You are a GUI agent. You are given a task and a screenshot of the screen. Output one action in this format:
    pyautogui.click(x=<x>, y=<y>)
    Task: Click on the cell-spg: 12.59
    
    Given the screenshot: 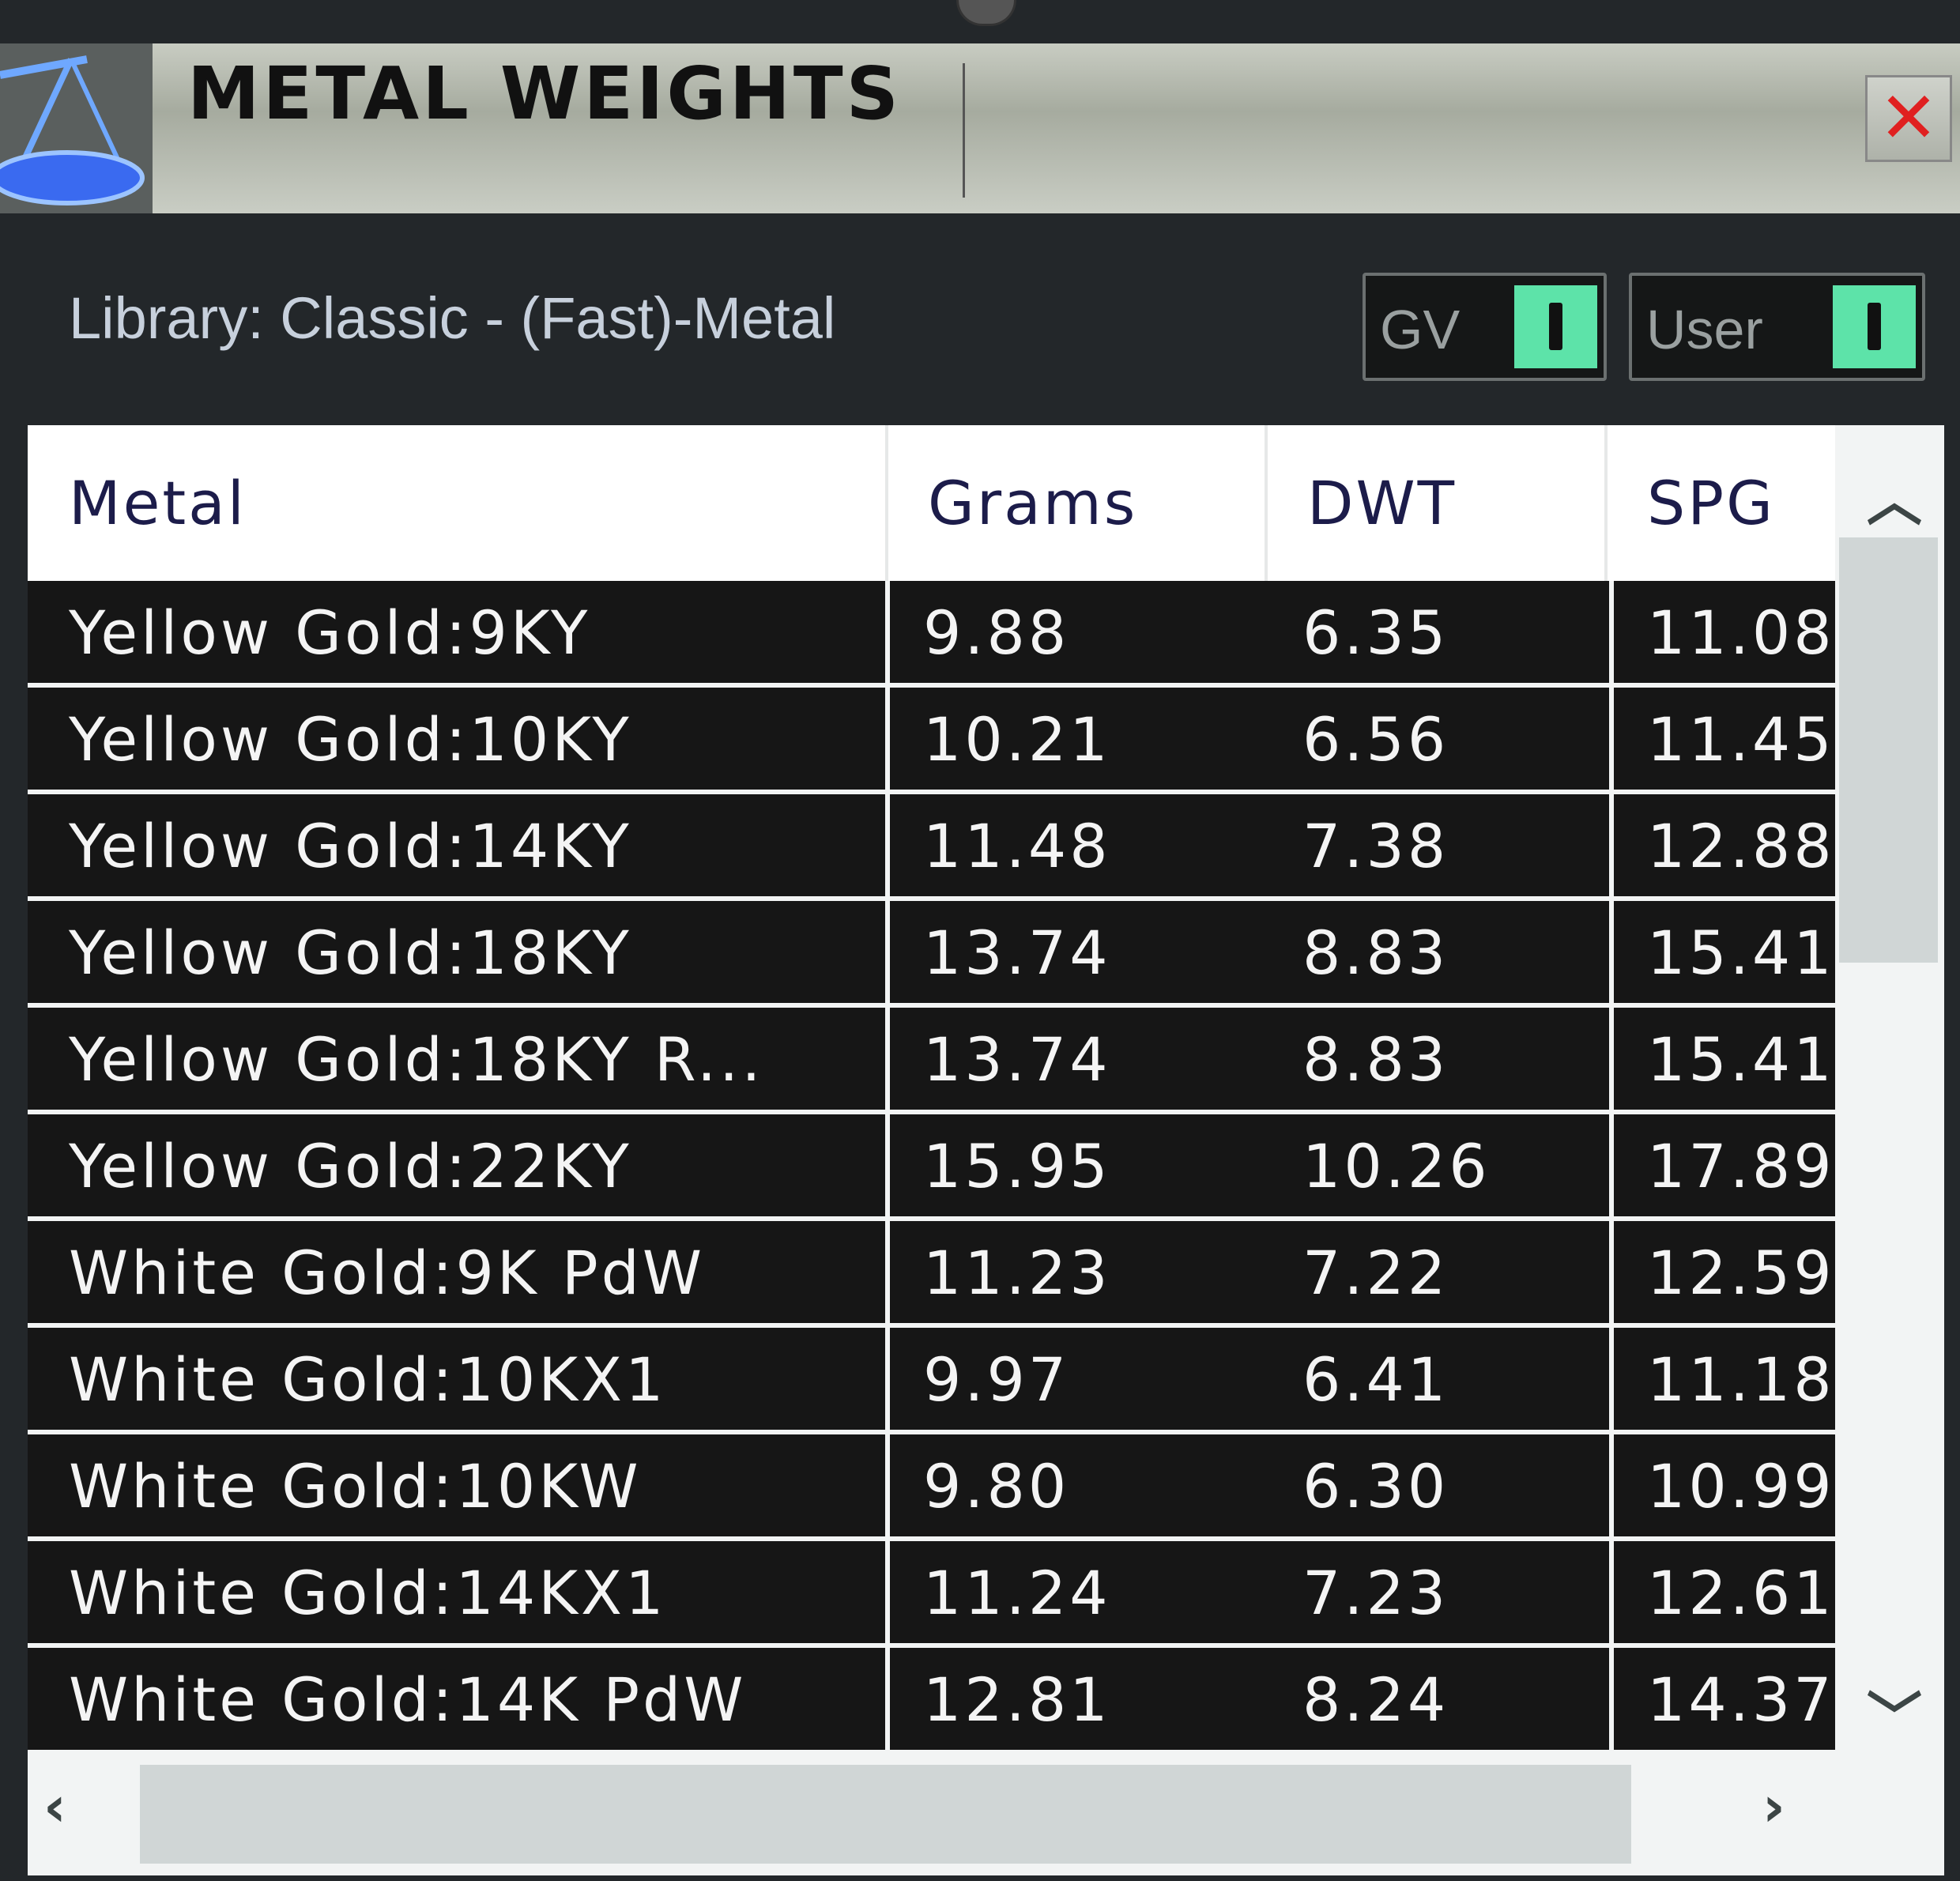 What is the action you would take?
    pyautogui.click(x=1724, y=1272)
    